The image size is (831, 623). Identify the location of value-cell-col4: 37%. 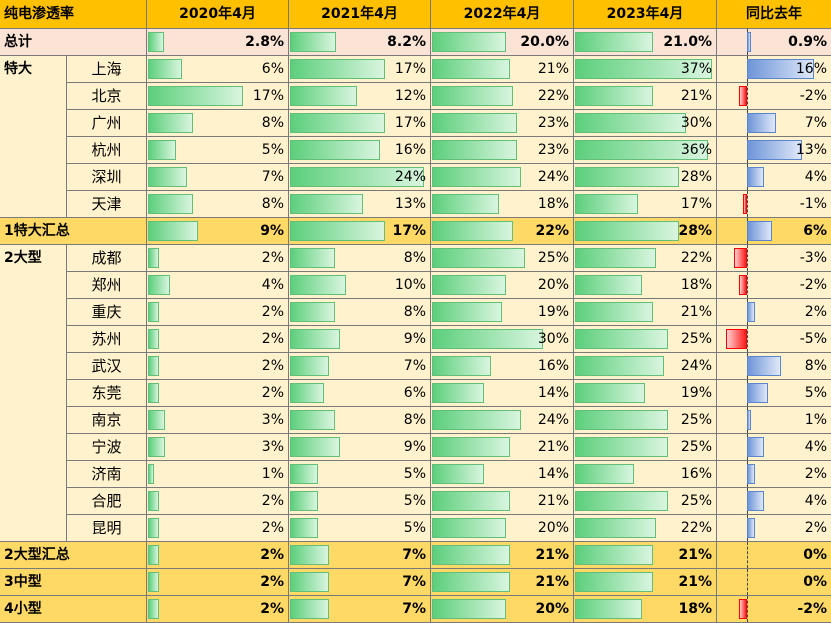
(645, 69).